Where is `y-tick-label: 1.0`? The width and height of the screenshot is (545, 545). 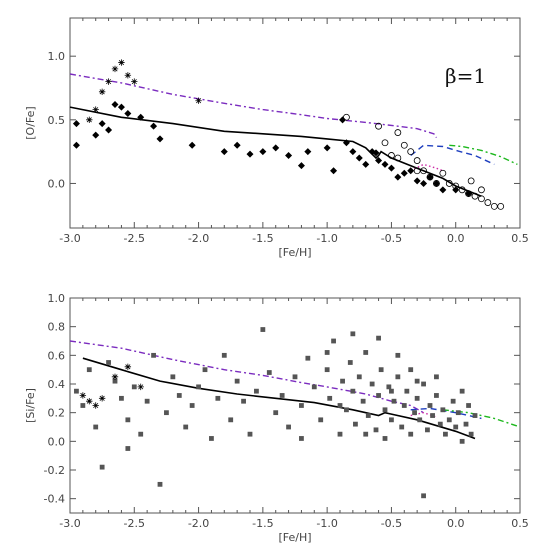
y-tick-label: 1.0 is located at coordinates (57, 56).